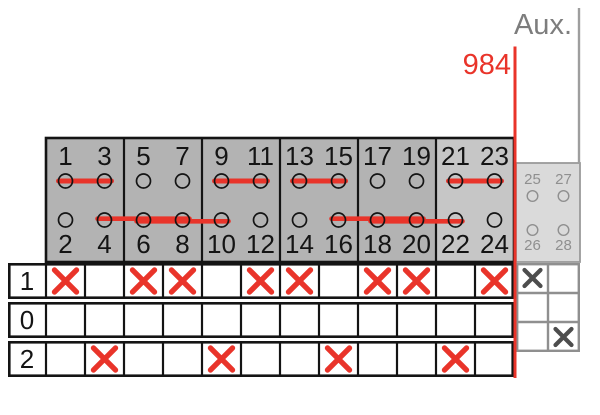 Image resolution: width=600 pixels, height=415 pixels. What do you see at coordinates (104, 156) in the screenshot?
I see `terminal-number: 3` at bounding box center [104, 156].